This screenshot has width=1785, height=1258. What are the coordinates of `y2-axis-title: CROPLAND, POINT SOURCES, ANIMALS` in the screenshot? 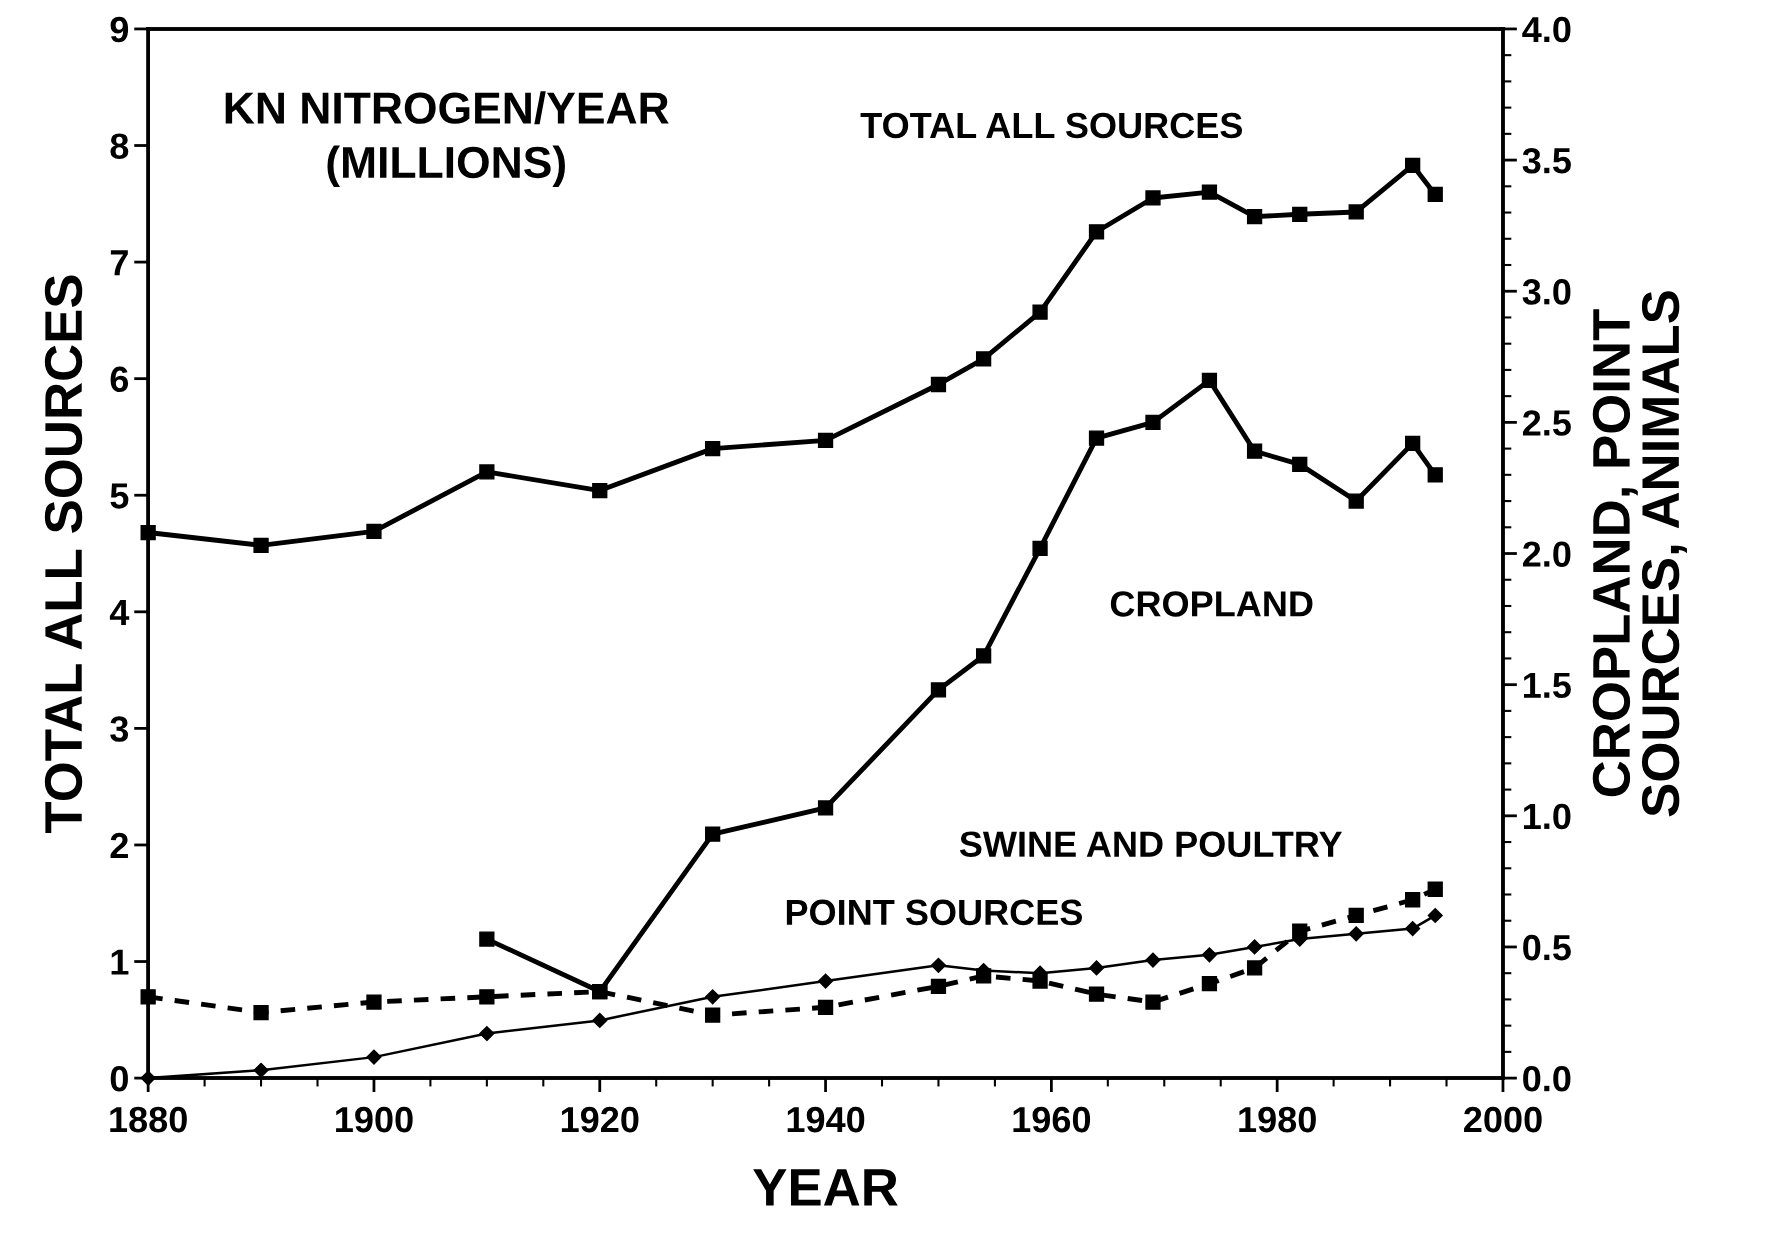 It's located at (1639, 554).